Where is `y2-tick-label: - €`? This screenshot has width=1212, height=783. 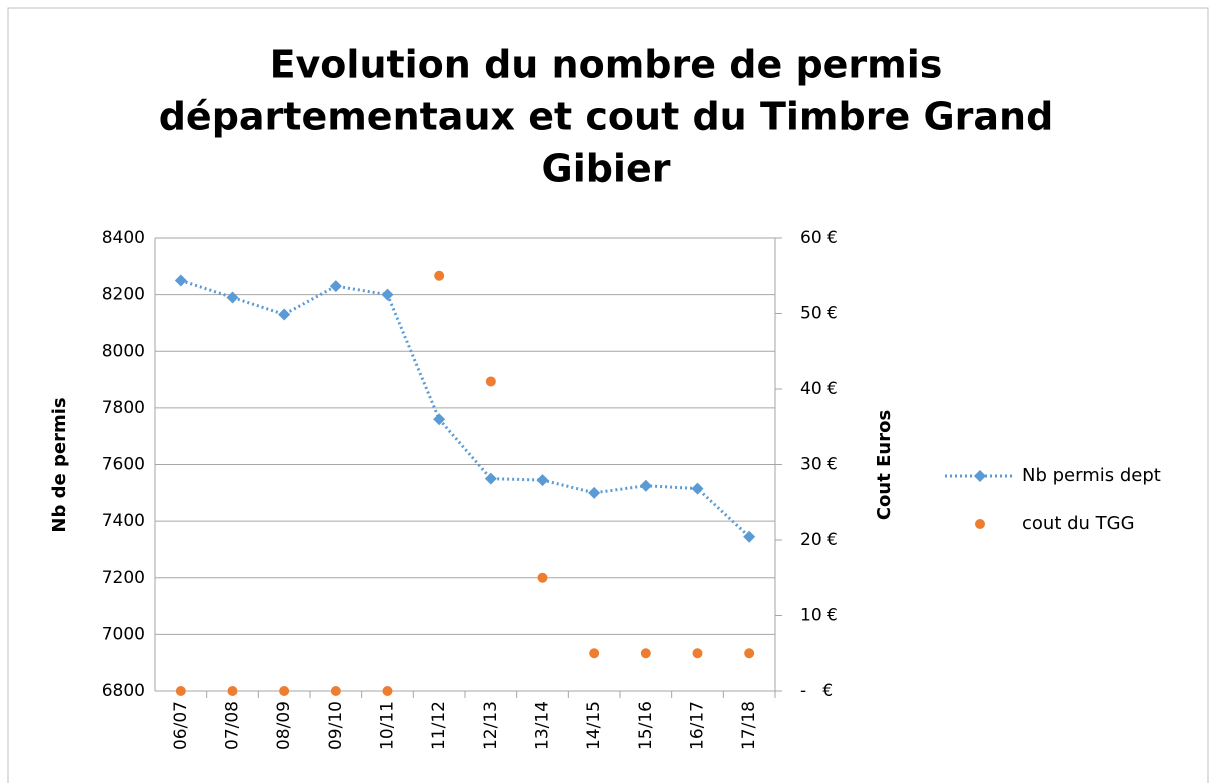 y2-tick-label: - € is located at coordinates (816, 691).